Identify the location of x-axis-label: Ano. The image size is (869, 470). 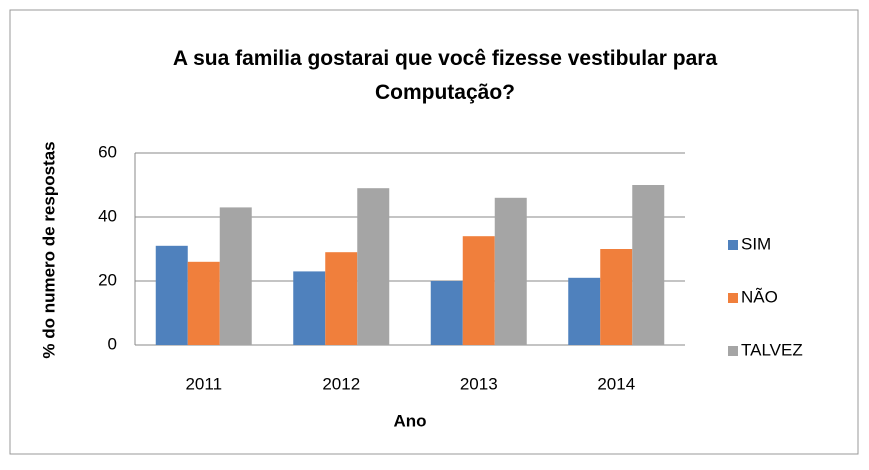
(409, 420).